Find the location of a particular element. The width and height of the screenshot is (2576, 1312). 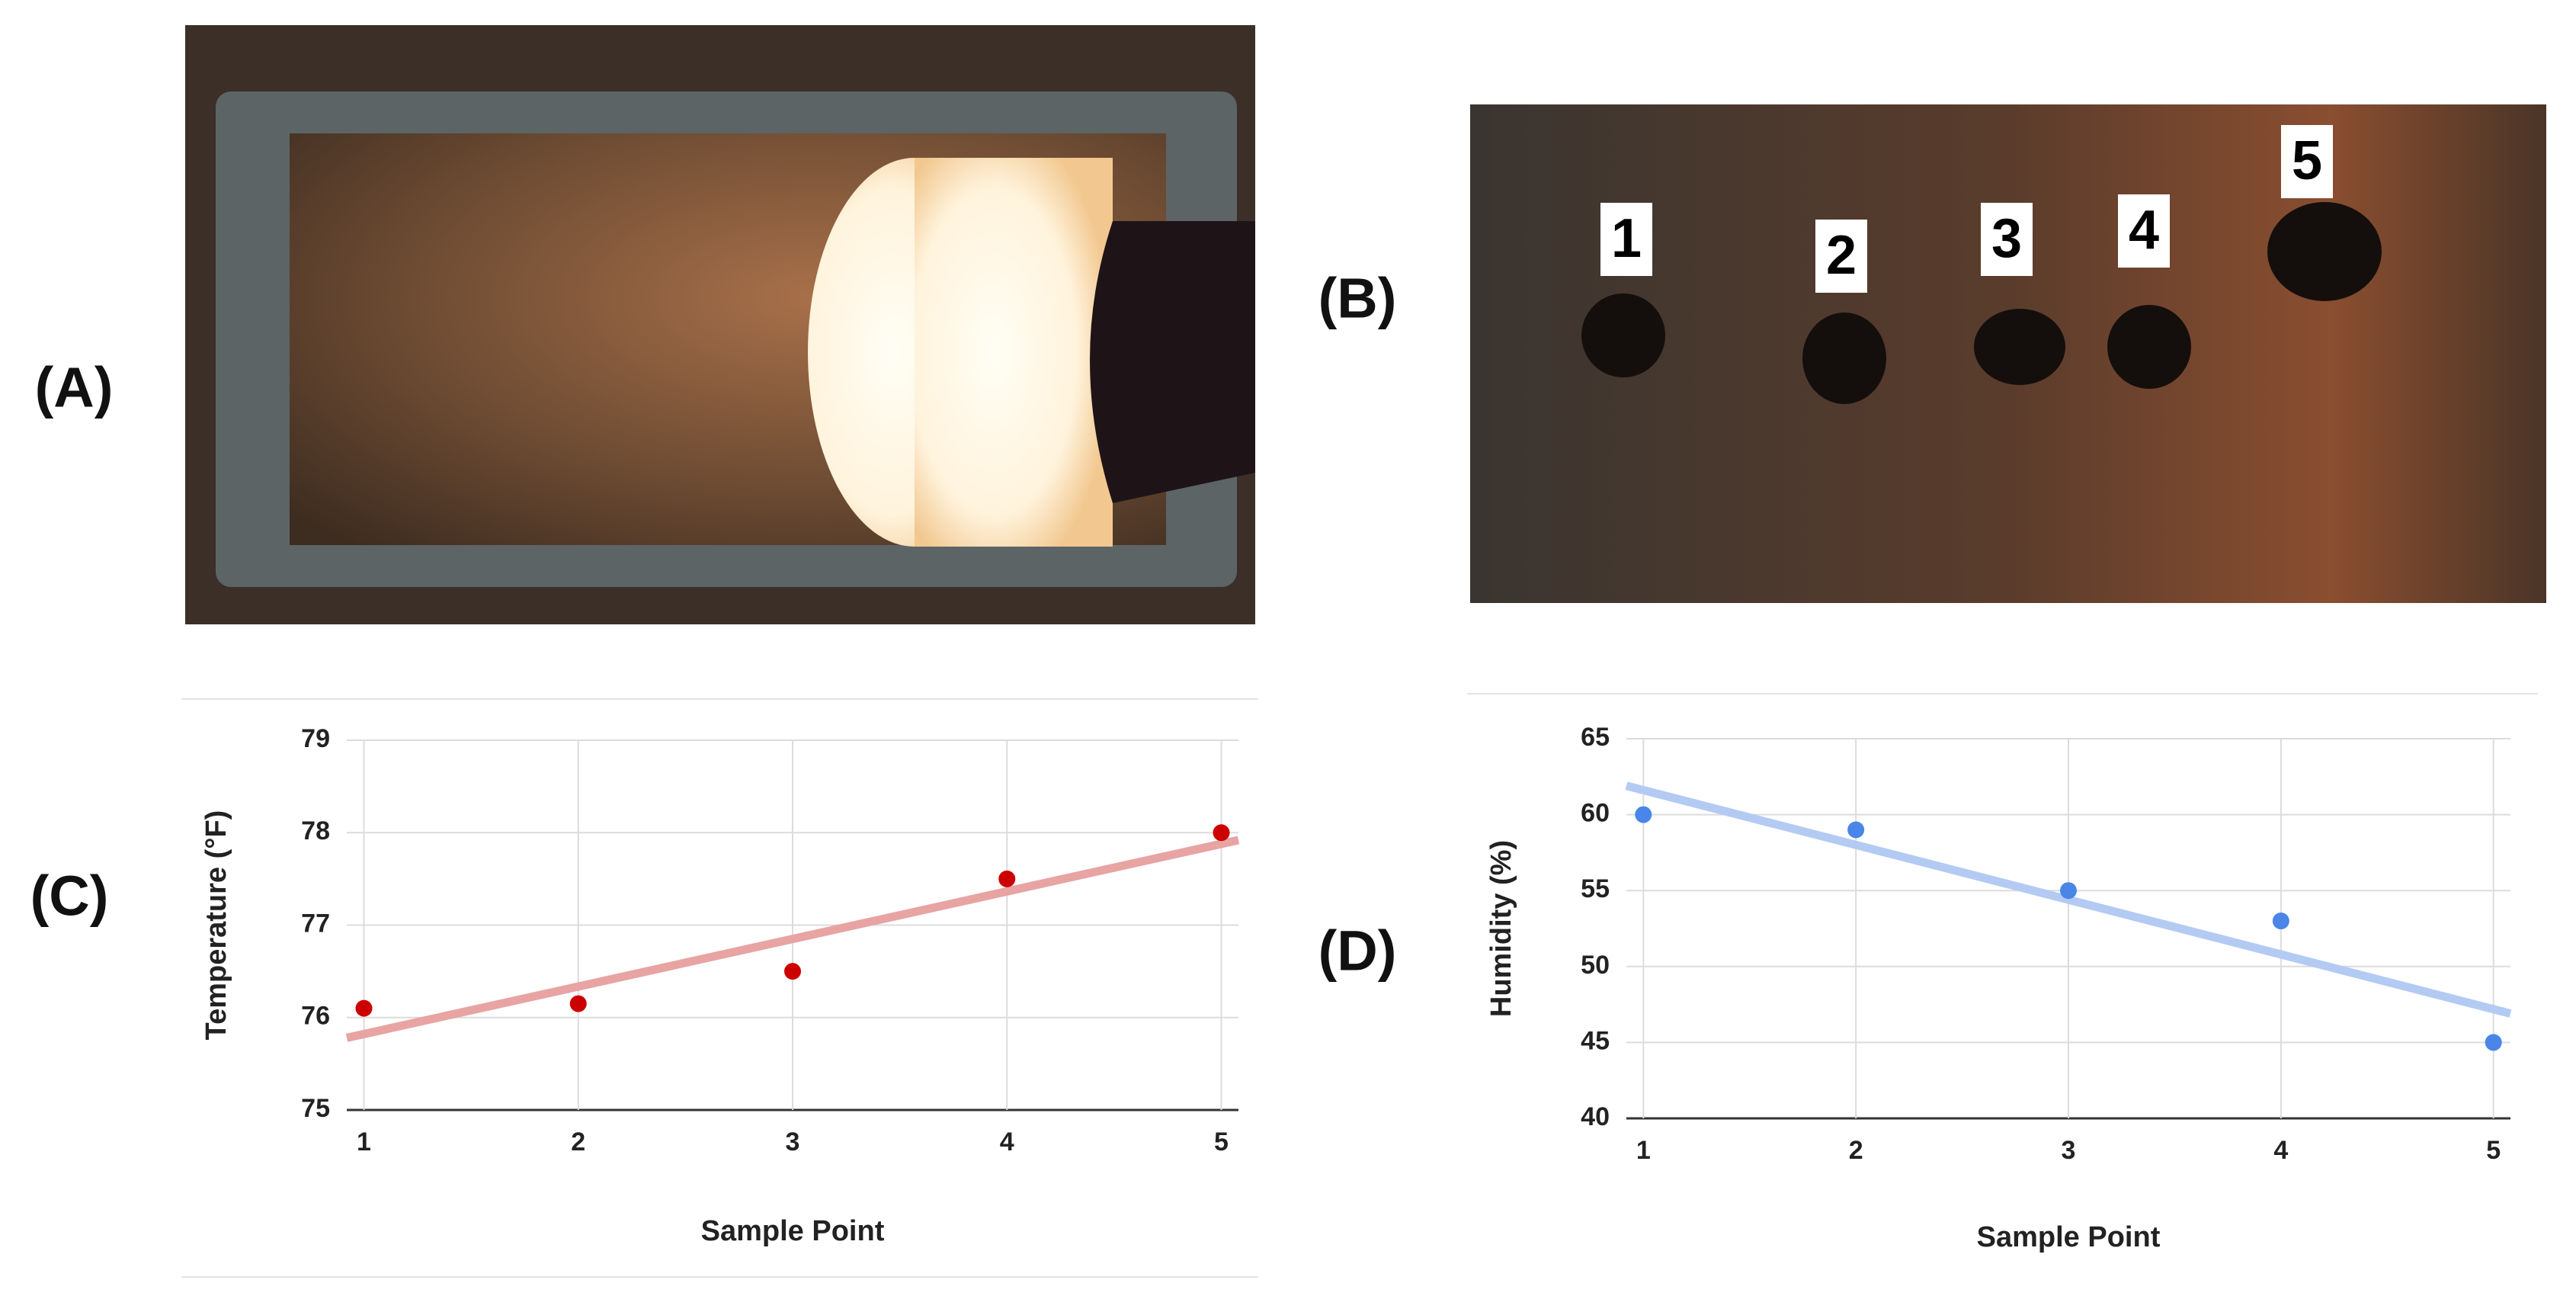

panel-label: (B) is located at coordinates (1357, 298).